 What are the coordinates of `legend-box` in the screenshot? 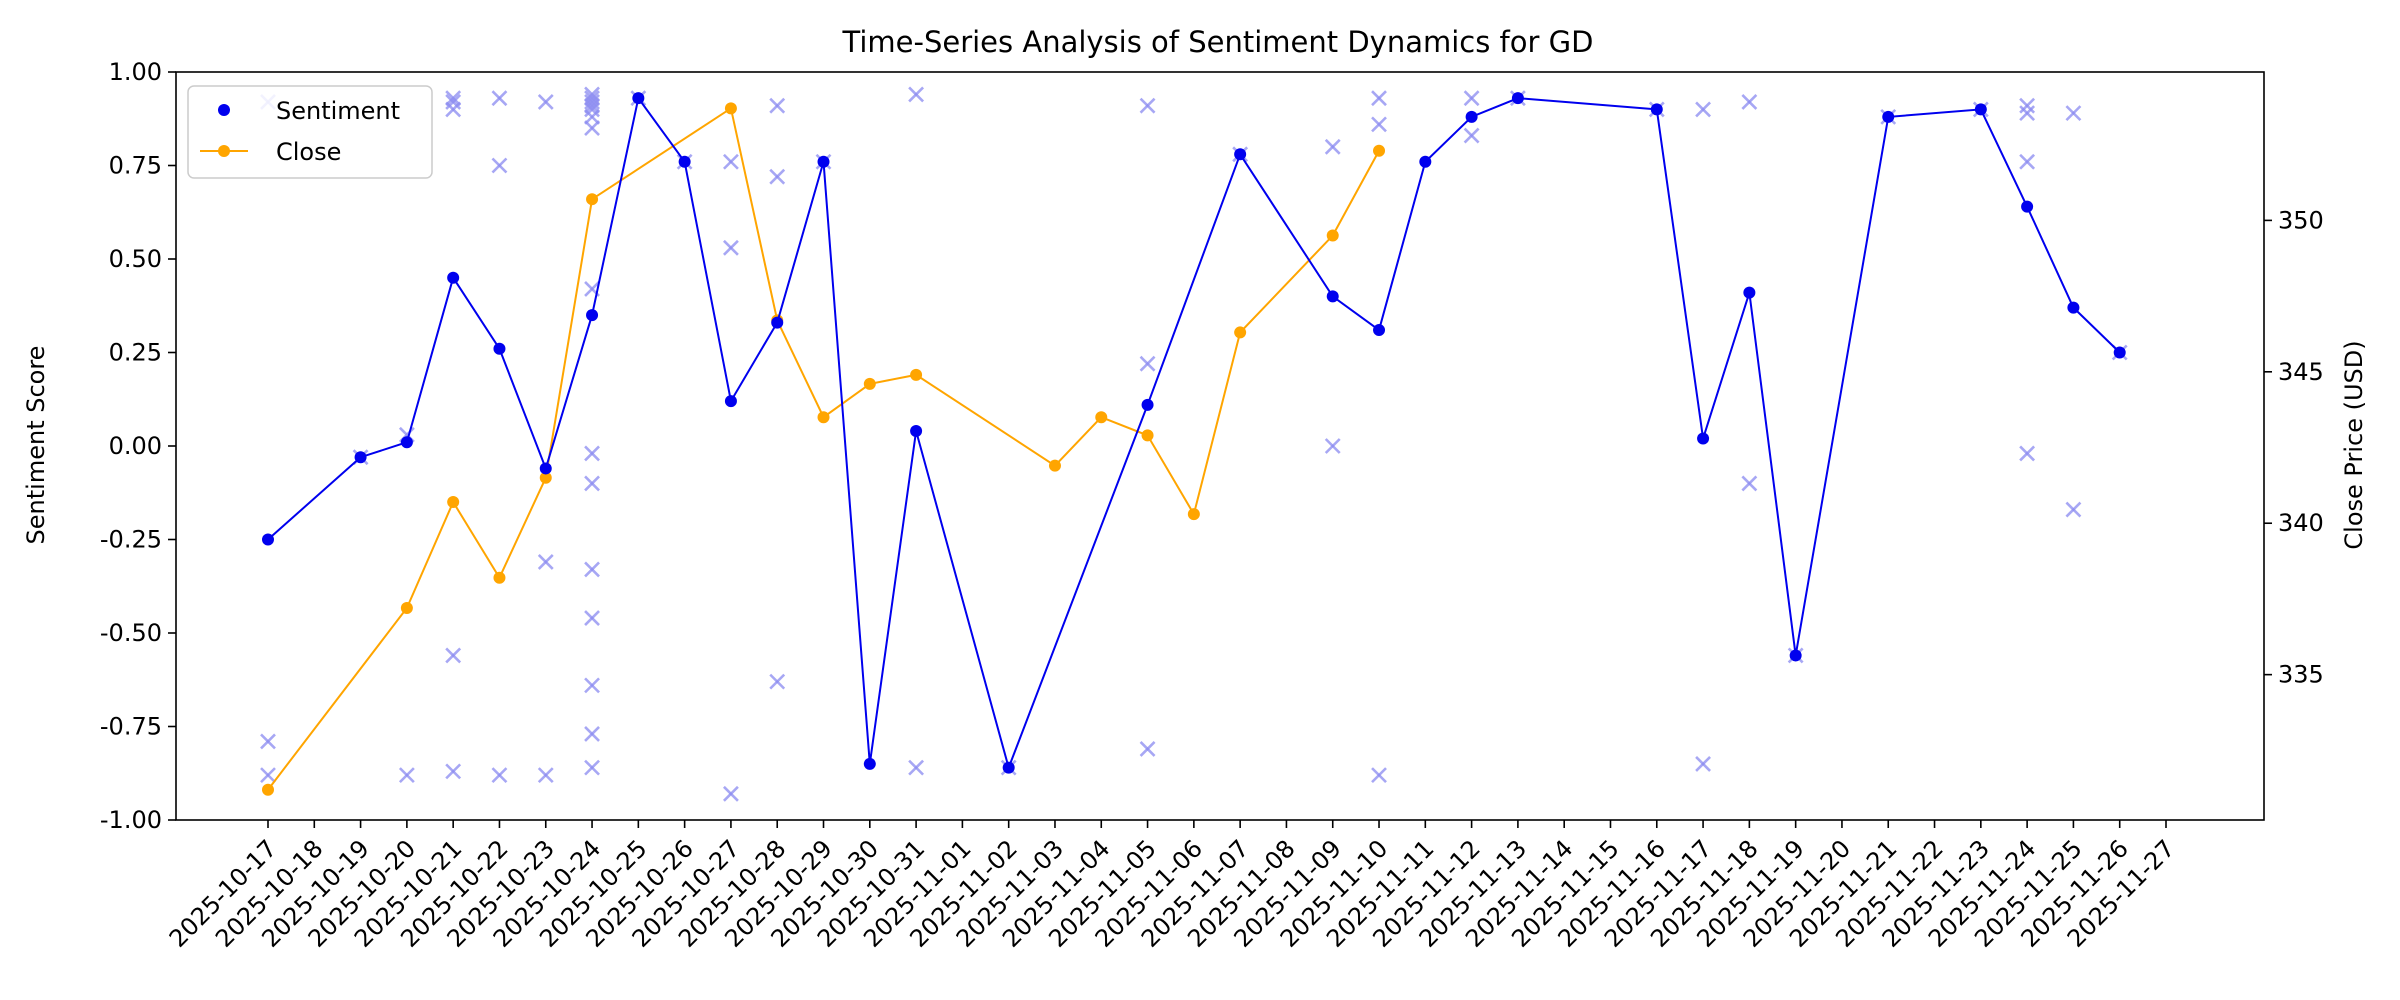 It's located at (310, 132).